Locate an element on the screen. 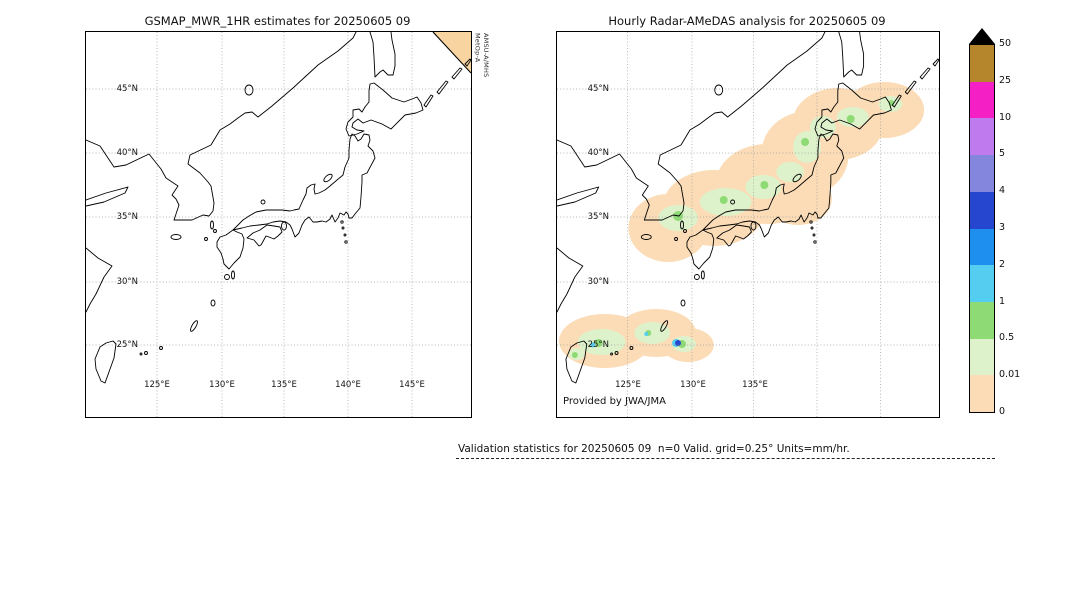  colorbar-tick-label: 5 is located at coordinates (1002, 153).